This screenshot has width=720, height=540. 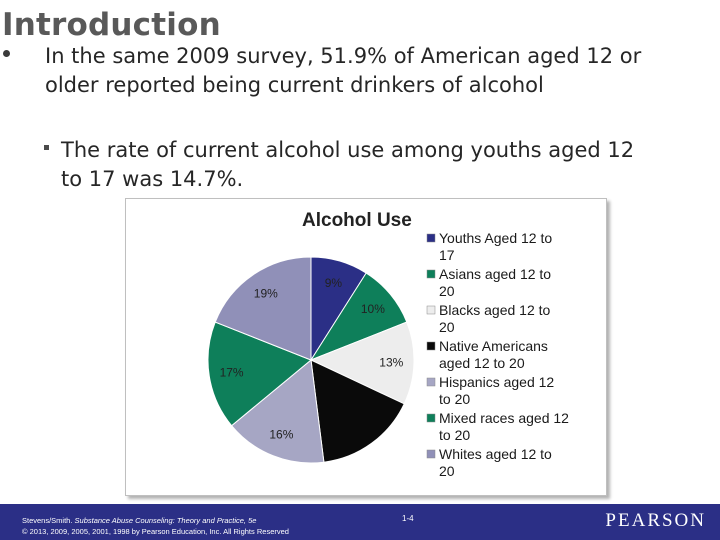 I want to click on legend-label-6: Whites aged 12 to 20, so click(x=495, y=462).